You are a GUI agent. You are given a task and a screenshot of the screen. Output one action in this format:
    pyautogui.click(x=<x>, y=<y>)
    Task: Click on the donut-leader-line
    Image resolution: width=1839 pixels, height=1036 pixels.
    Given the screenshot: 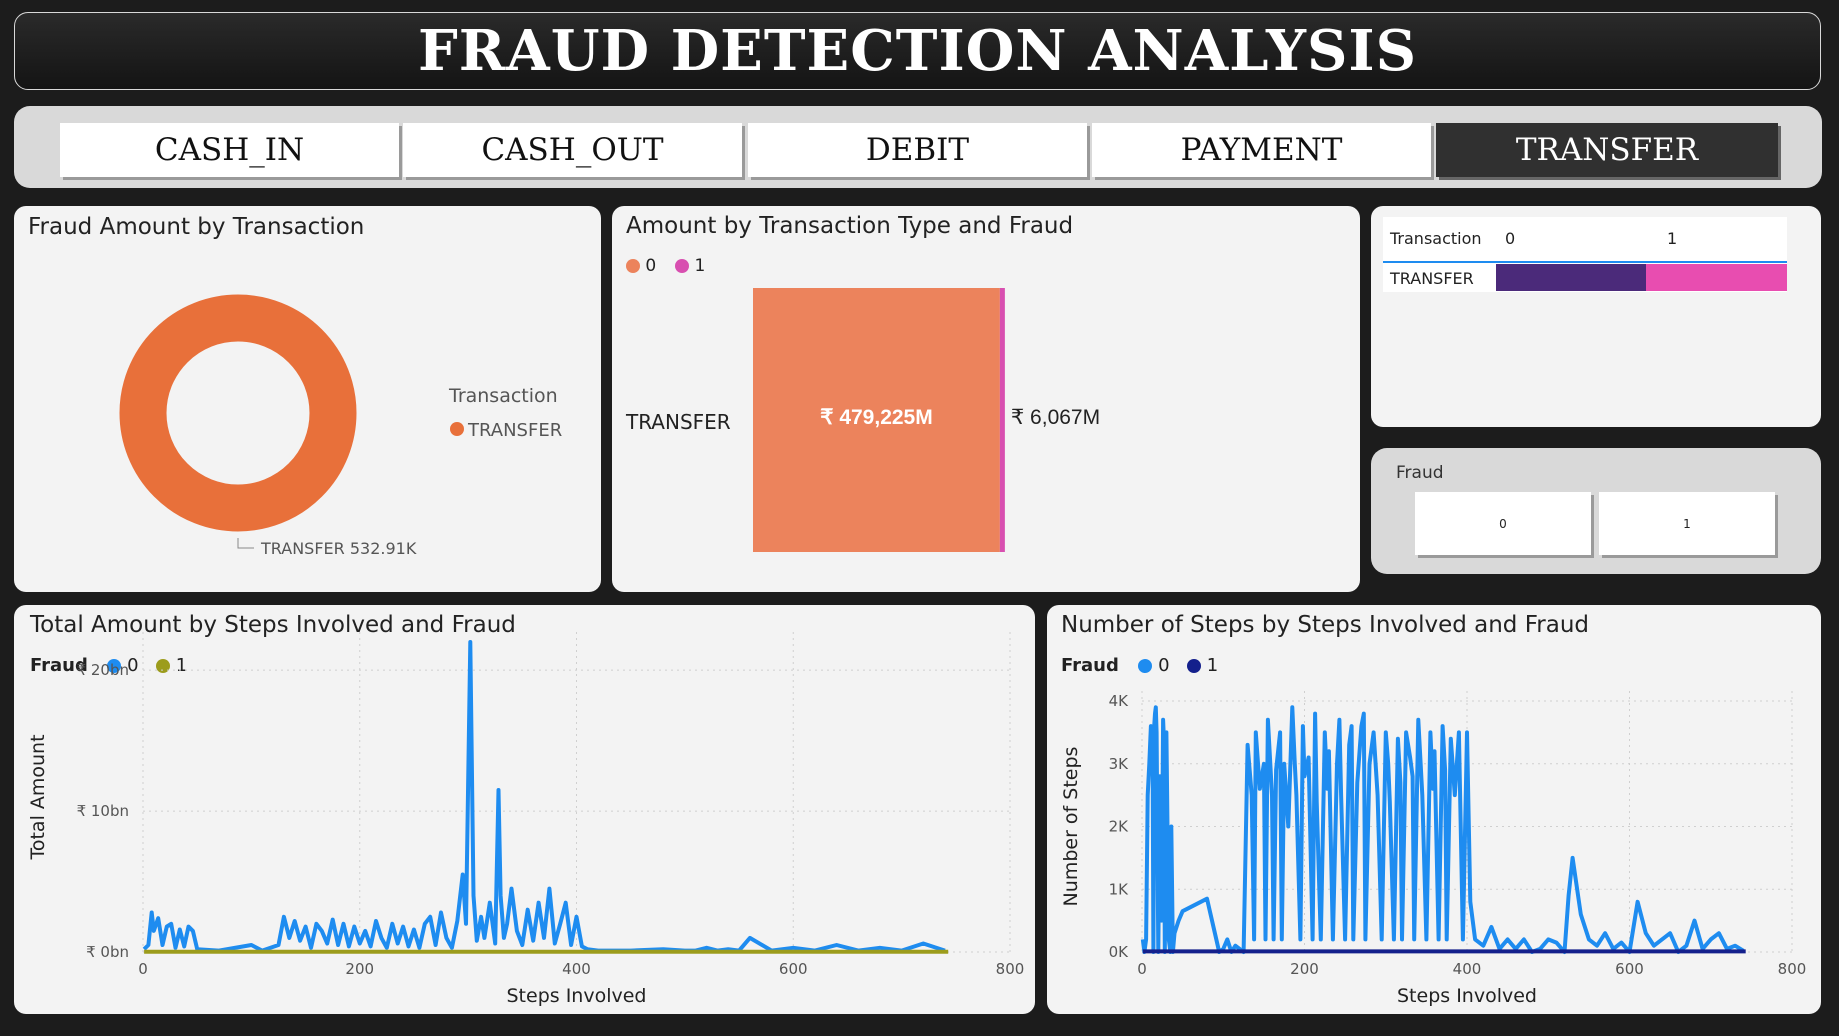 What is the action you would take?
    pyautogui.click(x=245, y=543)
    